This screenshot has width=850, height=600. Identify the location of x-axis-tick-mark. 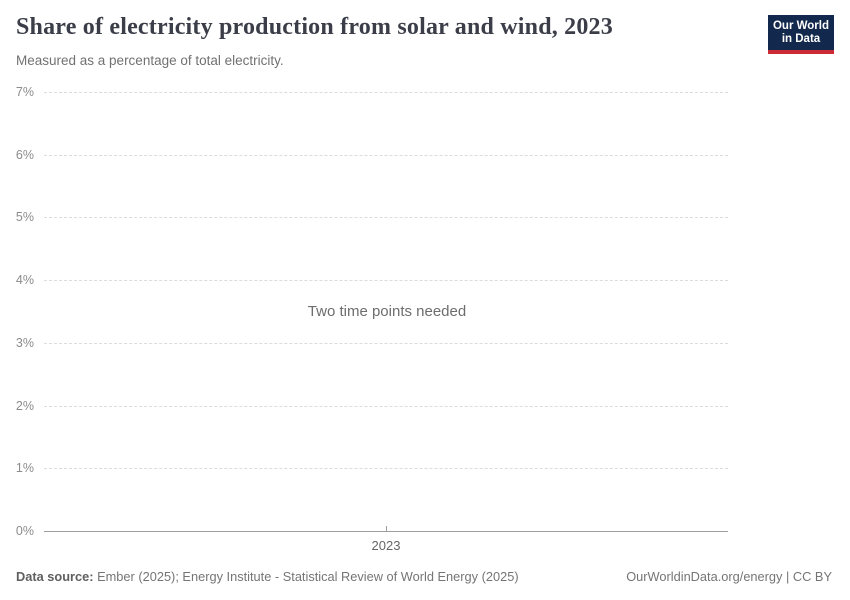
(386, 528).